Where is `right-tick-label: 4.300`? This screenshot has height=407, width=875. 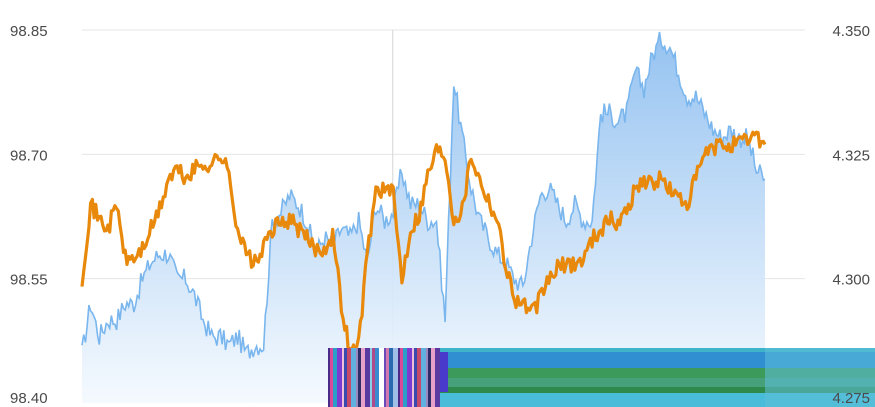
right-tick-label: 4.300 is located at coordinates (851, 280).